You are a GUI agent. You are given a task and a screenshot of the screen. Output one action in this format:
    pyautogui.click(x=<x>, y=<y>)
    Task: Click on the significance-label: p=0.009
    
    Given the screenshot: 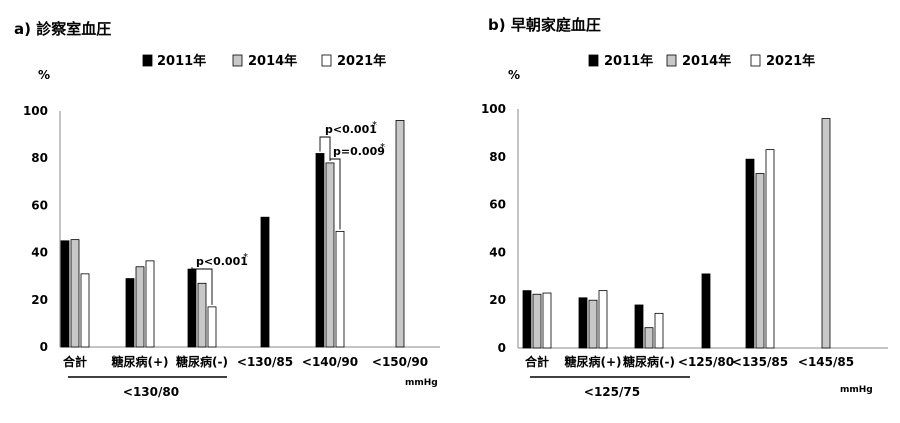 What is the action you would take?
    pyautogui.click(x=359, y=151)
    